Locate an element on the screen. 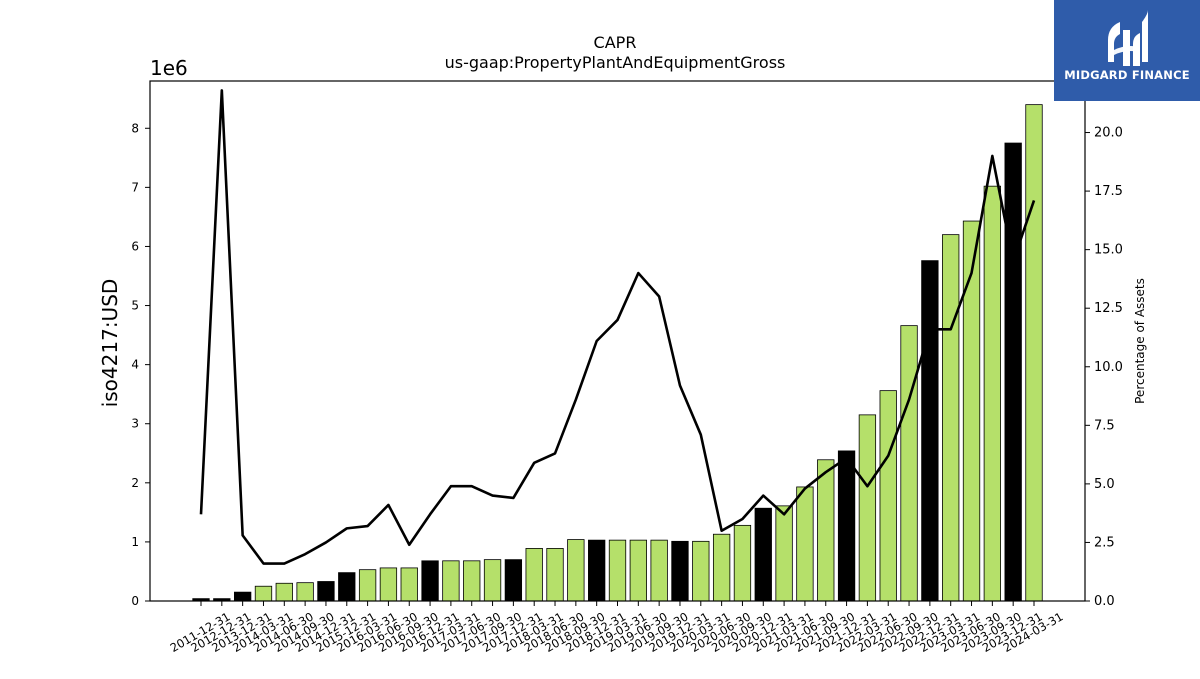 Image resolution: width=1200 pixels, height=679 pixels. y2-tick-label: 2.5 is located at coordinates (1104, 542).